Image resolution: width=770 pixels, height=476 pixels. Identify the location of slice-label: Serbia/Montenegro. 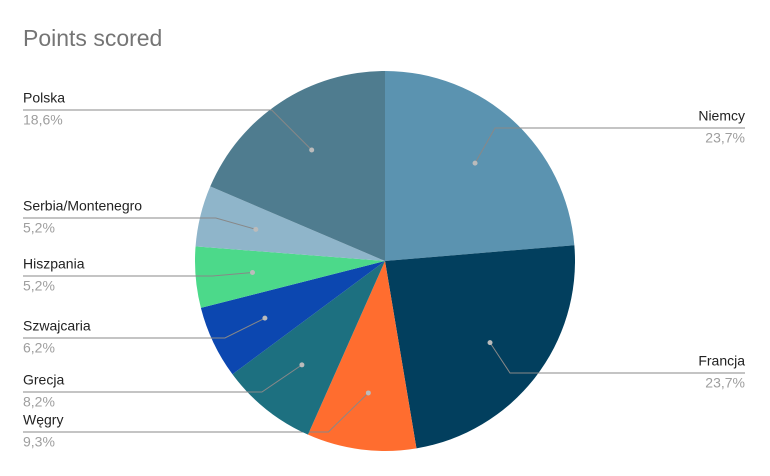
(82, 206).